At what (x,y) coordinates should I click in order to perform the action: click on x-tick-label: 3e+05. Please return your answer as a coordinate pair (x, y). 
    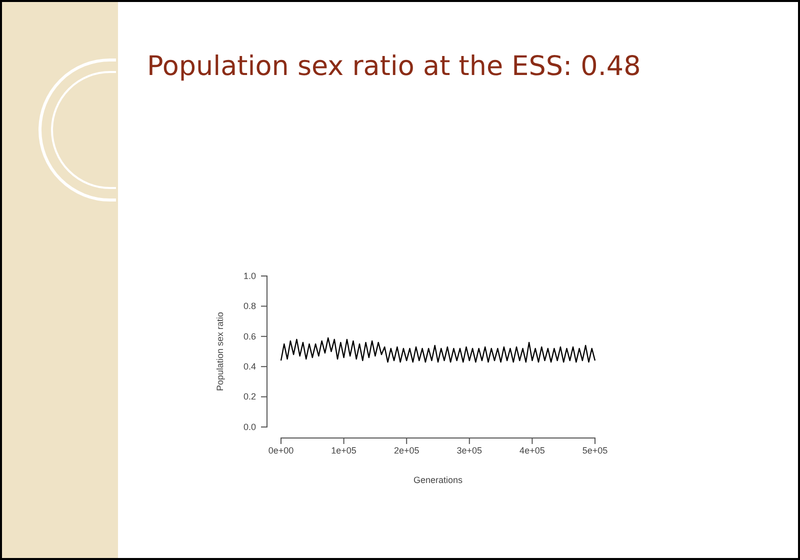
    Looking at the image, I should click on (469, 450).